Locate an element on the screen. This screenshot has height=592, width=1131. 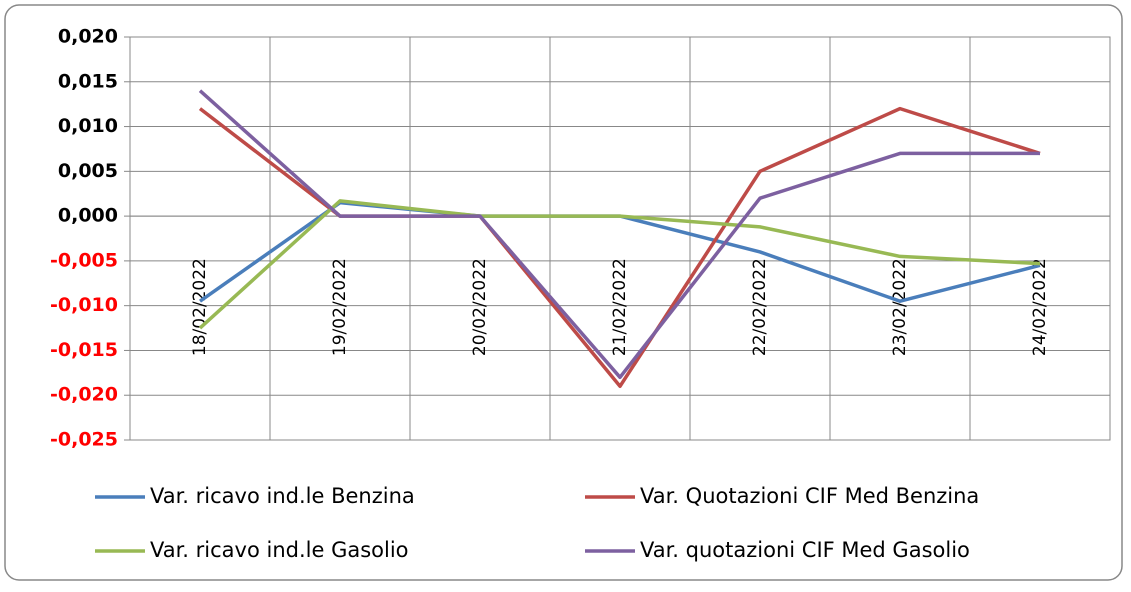
legend-label: Var. ricavo ind.le Gasolio is located at coordinates (279, 550).